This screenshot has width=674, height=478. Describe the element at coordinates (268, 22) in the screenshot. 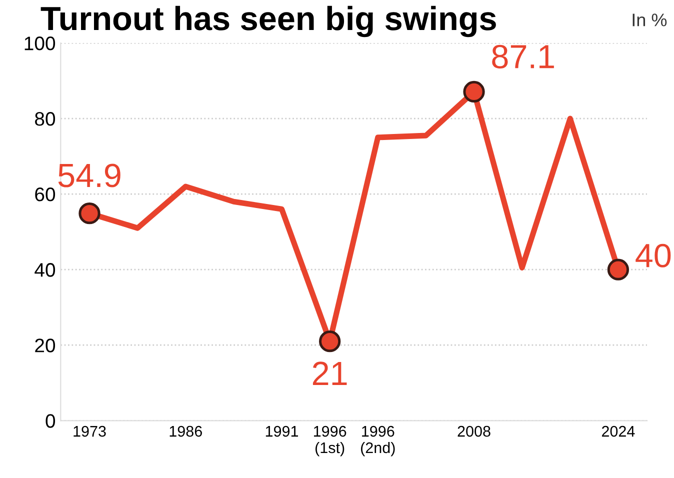

I see `chart-title: Turnout has seen big swings` at that location.